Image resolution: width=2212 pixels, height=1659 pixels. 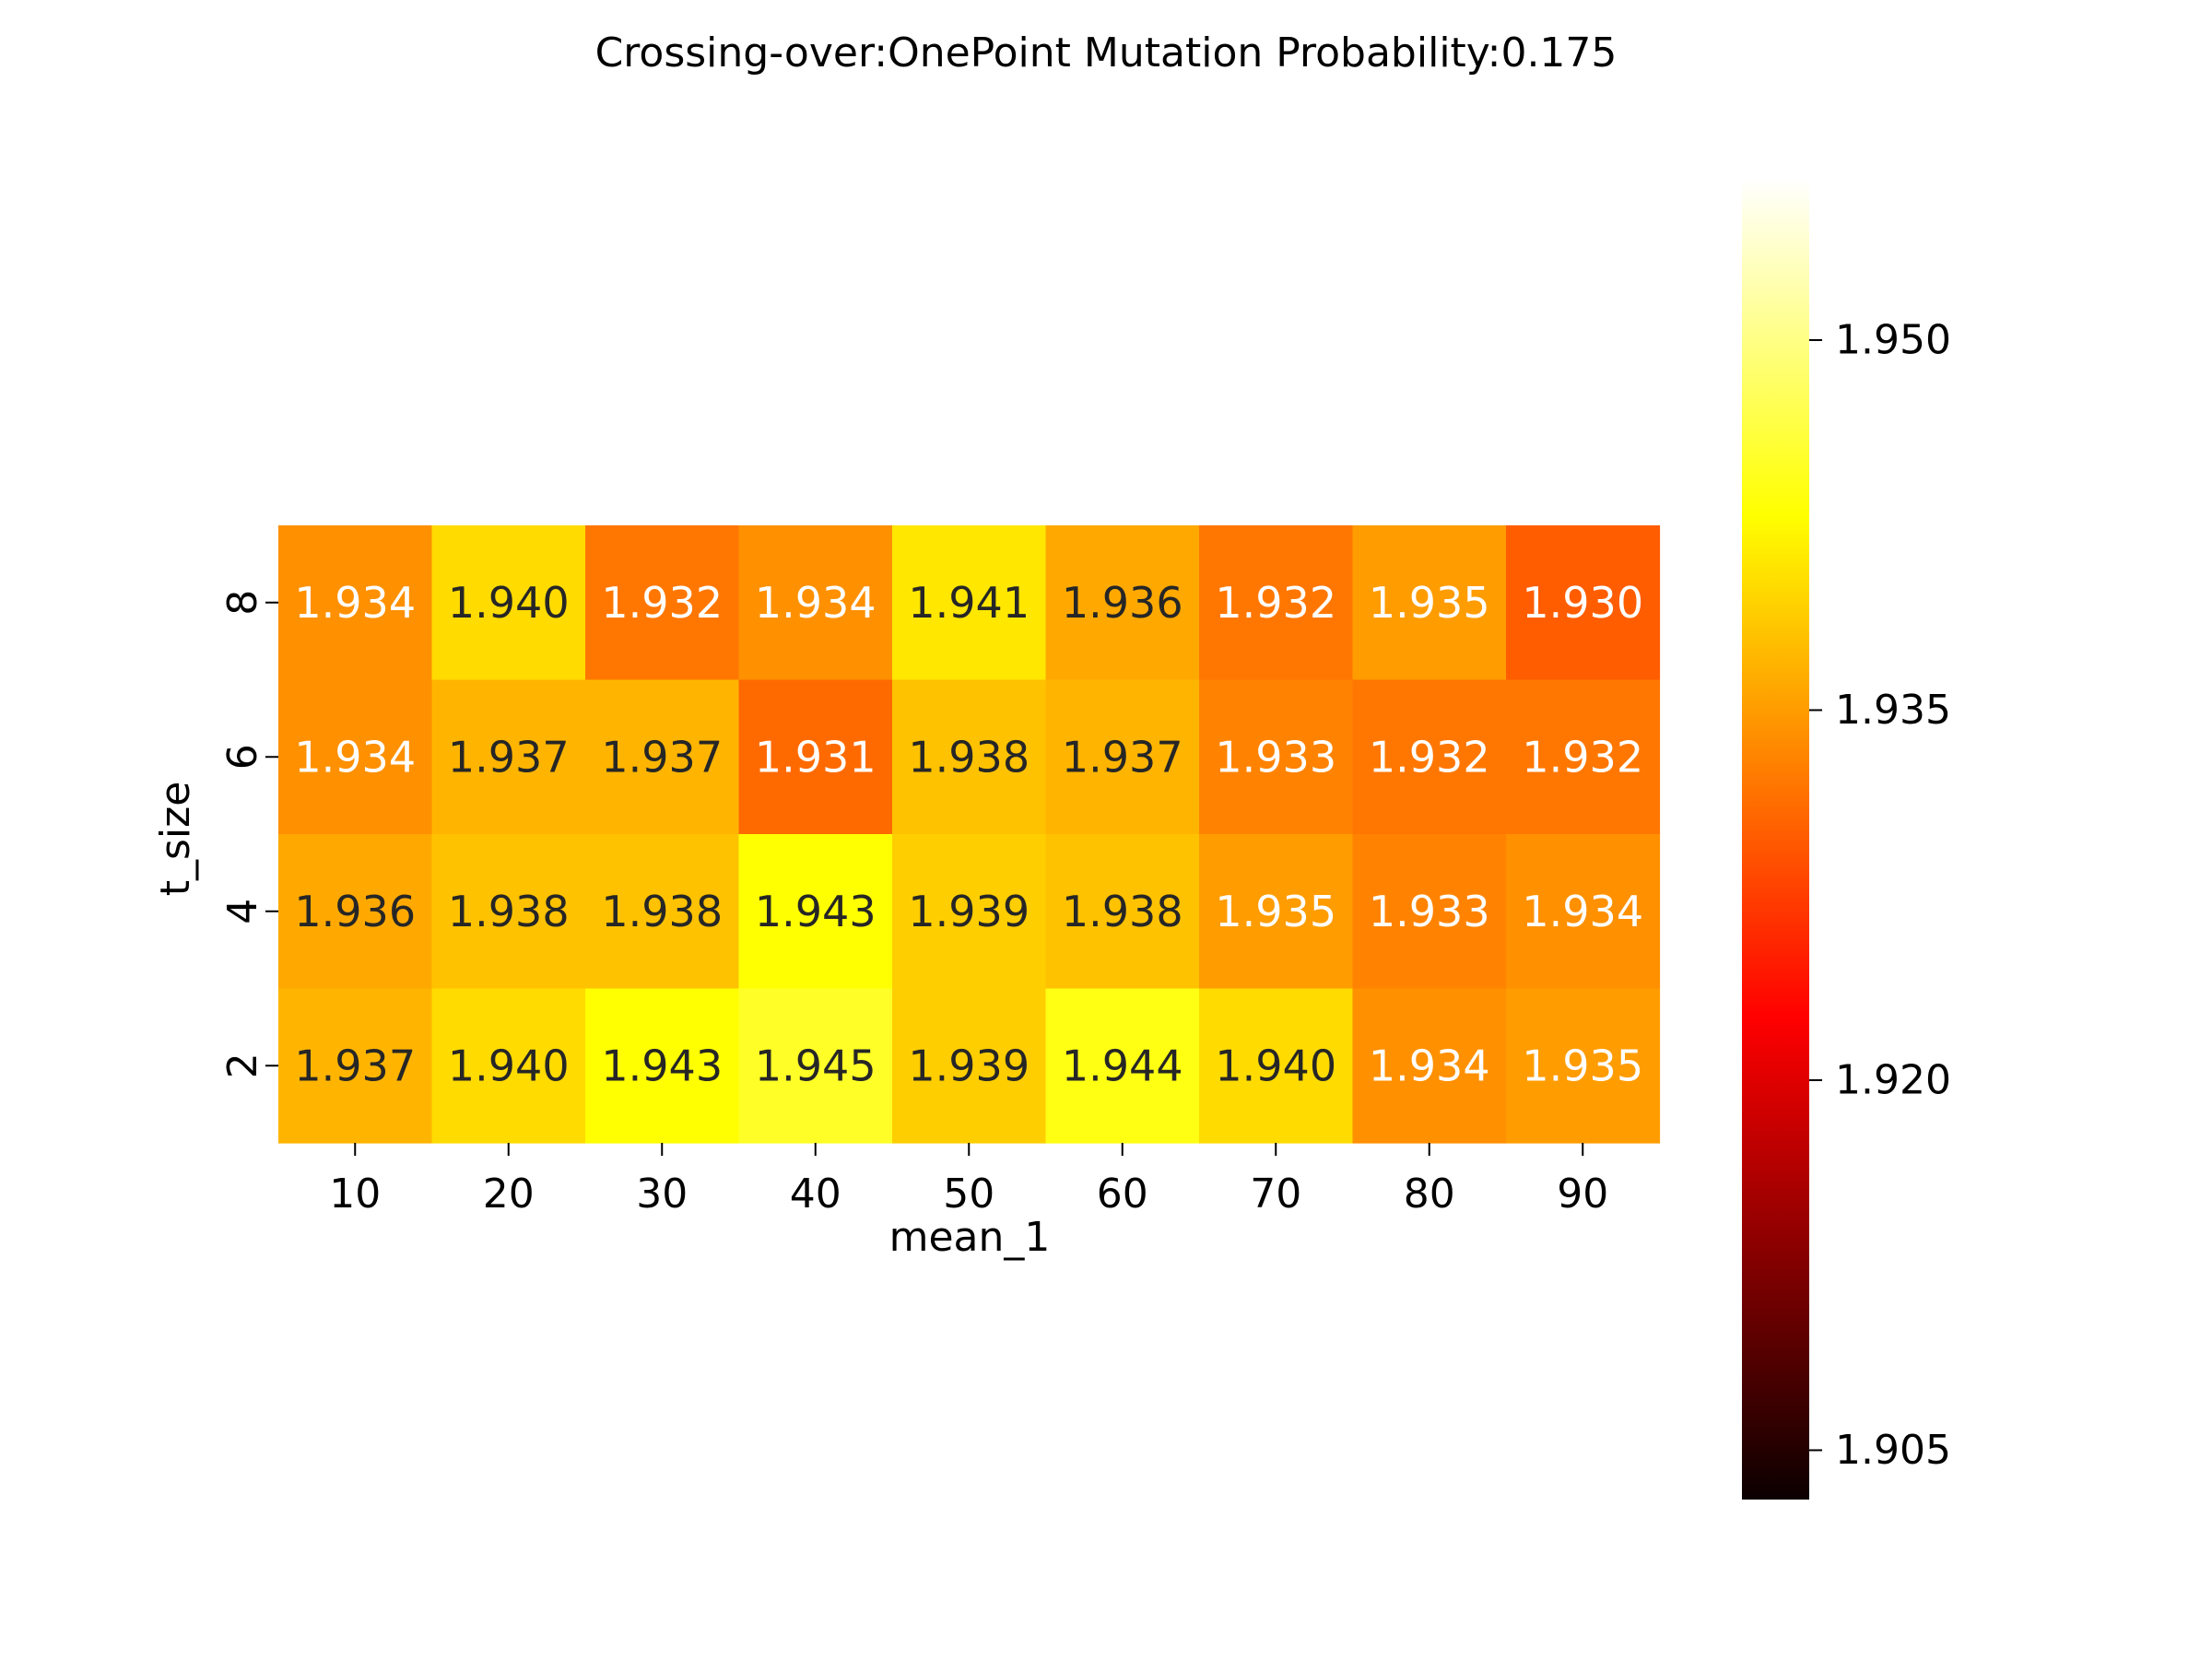 I want to click on x-axis-ticks: 10 20 30 40 50 60 70 80 90, so click(x=968, y=1180).